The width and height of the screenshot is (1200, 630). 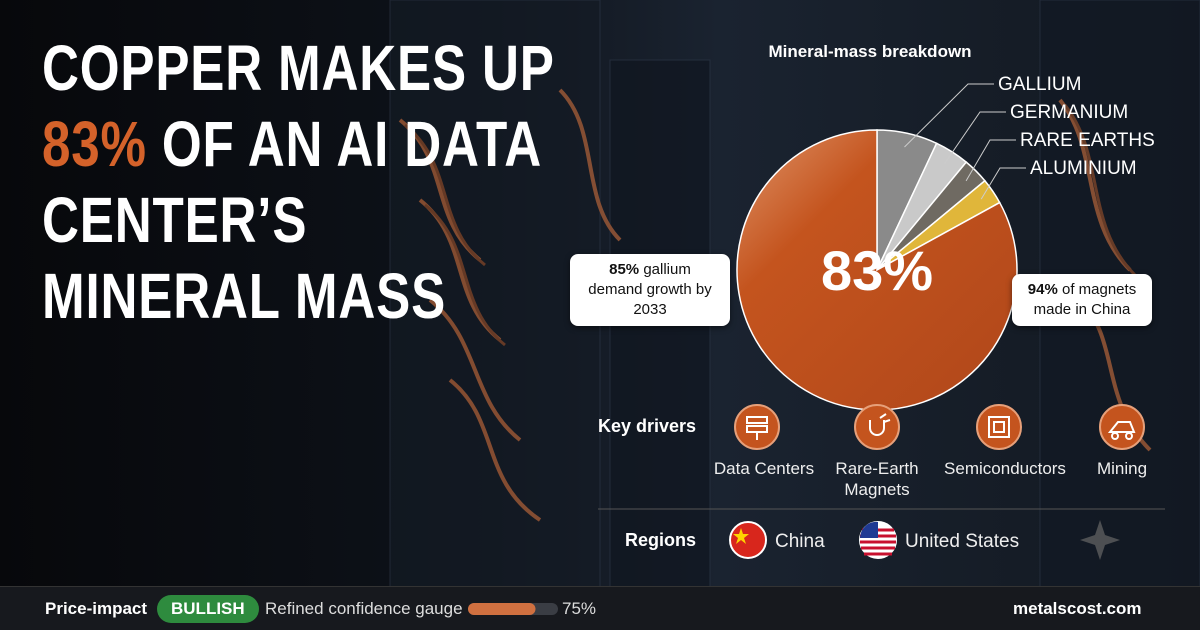 What do you see at coordinates (96, 608) in the screenshot?
I see `price-label: Price-impact` at bounding box center [96, 608].